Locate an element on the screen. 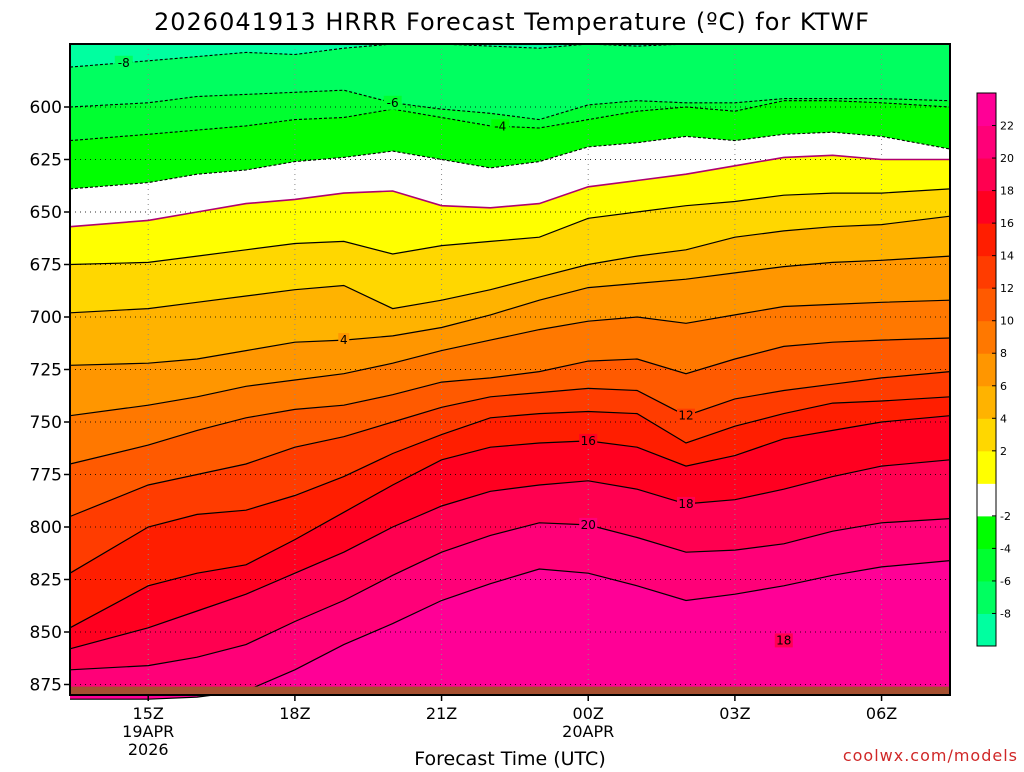 This screenshot has height=772, width=1024. contour-label-extra-0: 18 is located at coordinates (783, 640).